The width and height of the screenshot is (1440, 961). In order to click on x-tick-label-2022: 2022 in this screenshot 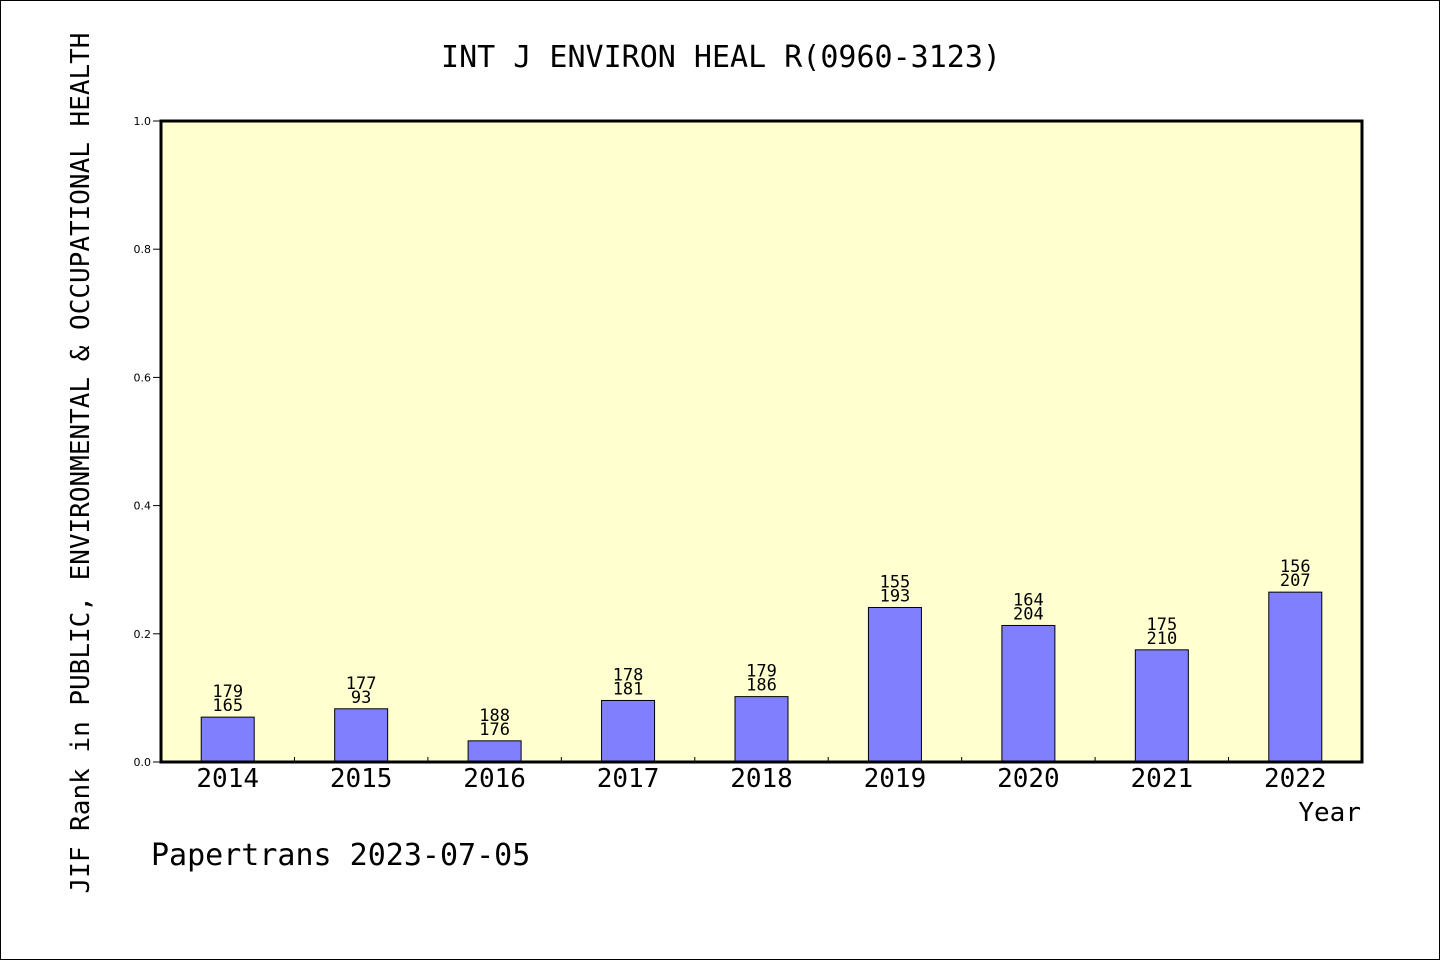, I will do `click(1295, 779)`.